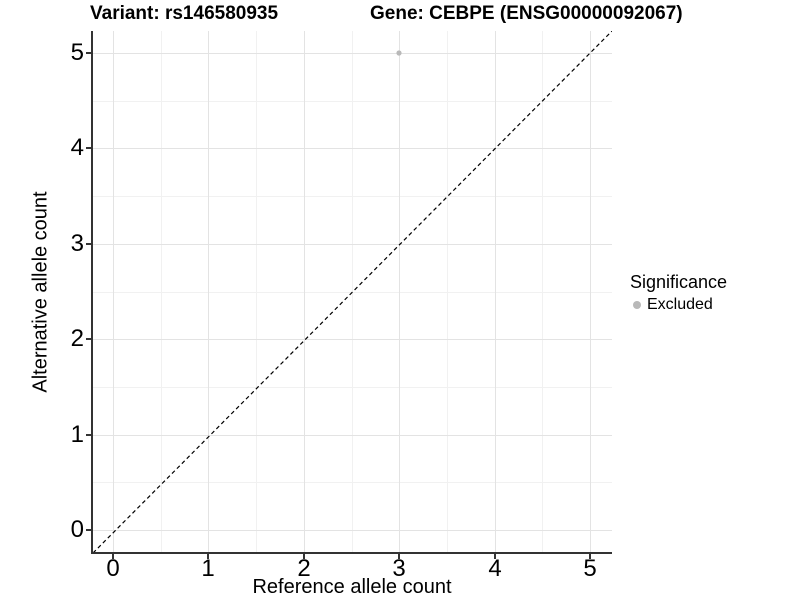 This screenshot has height=600, width=800. I want to click on y-tick-label: 1, so click(77, 434).